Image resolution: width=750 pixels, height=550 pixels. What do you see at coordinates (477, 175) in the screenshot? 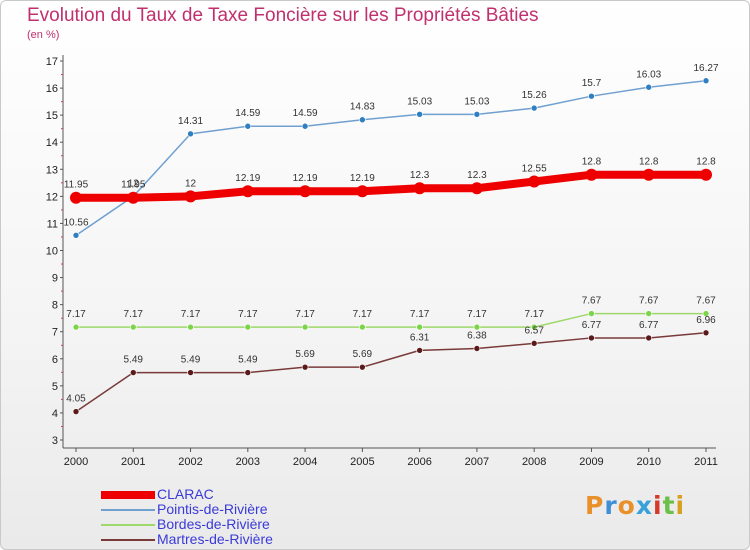
I see `data-label: 12.3` at bounding box center [477, 175].